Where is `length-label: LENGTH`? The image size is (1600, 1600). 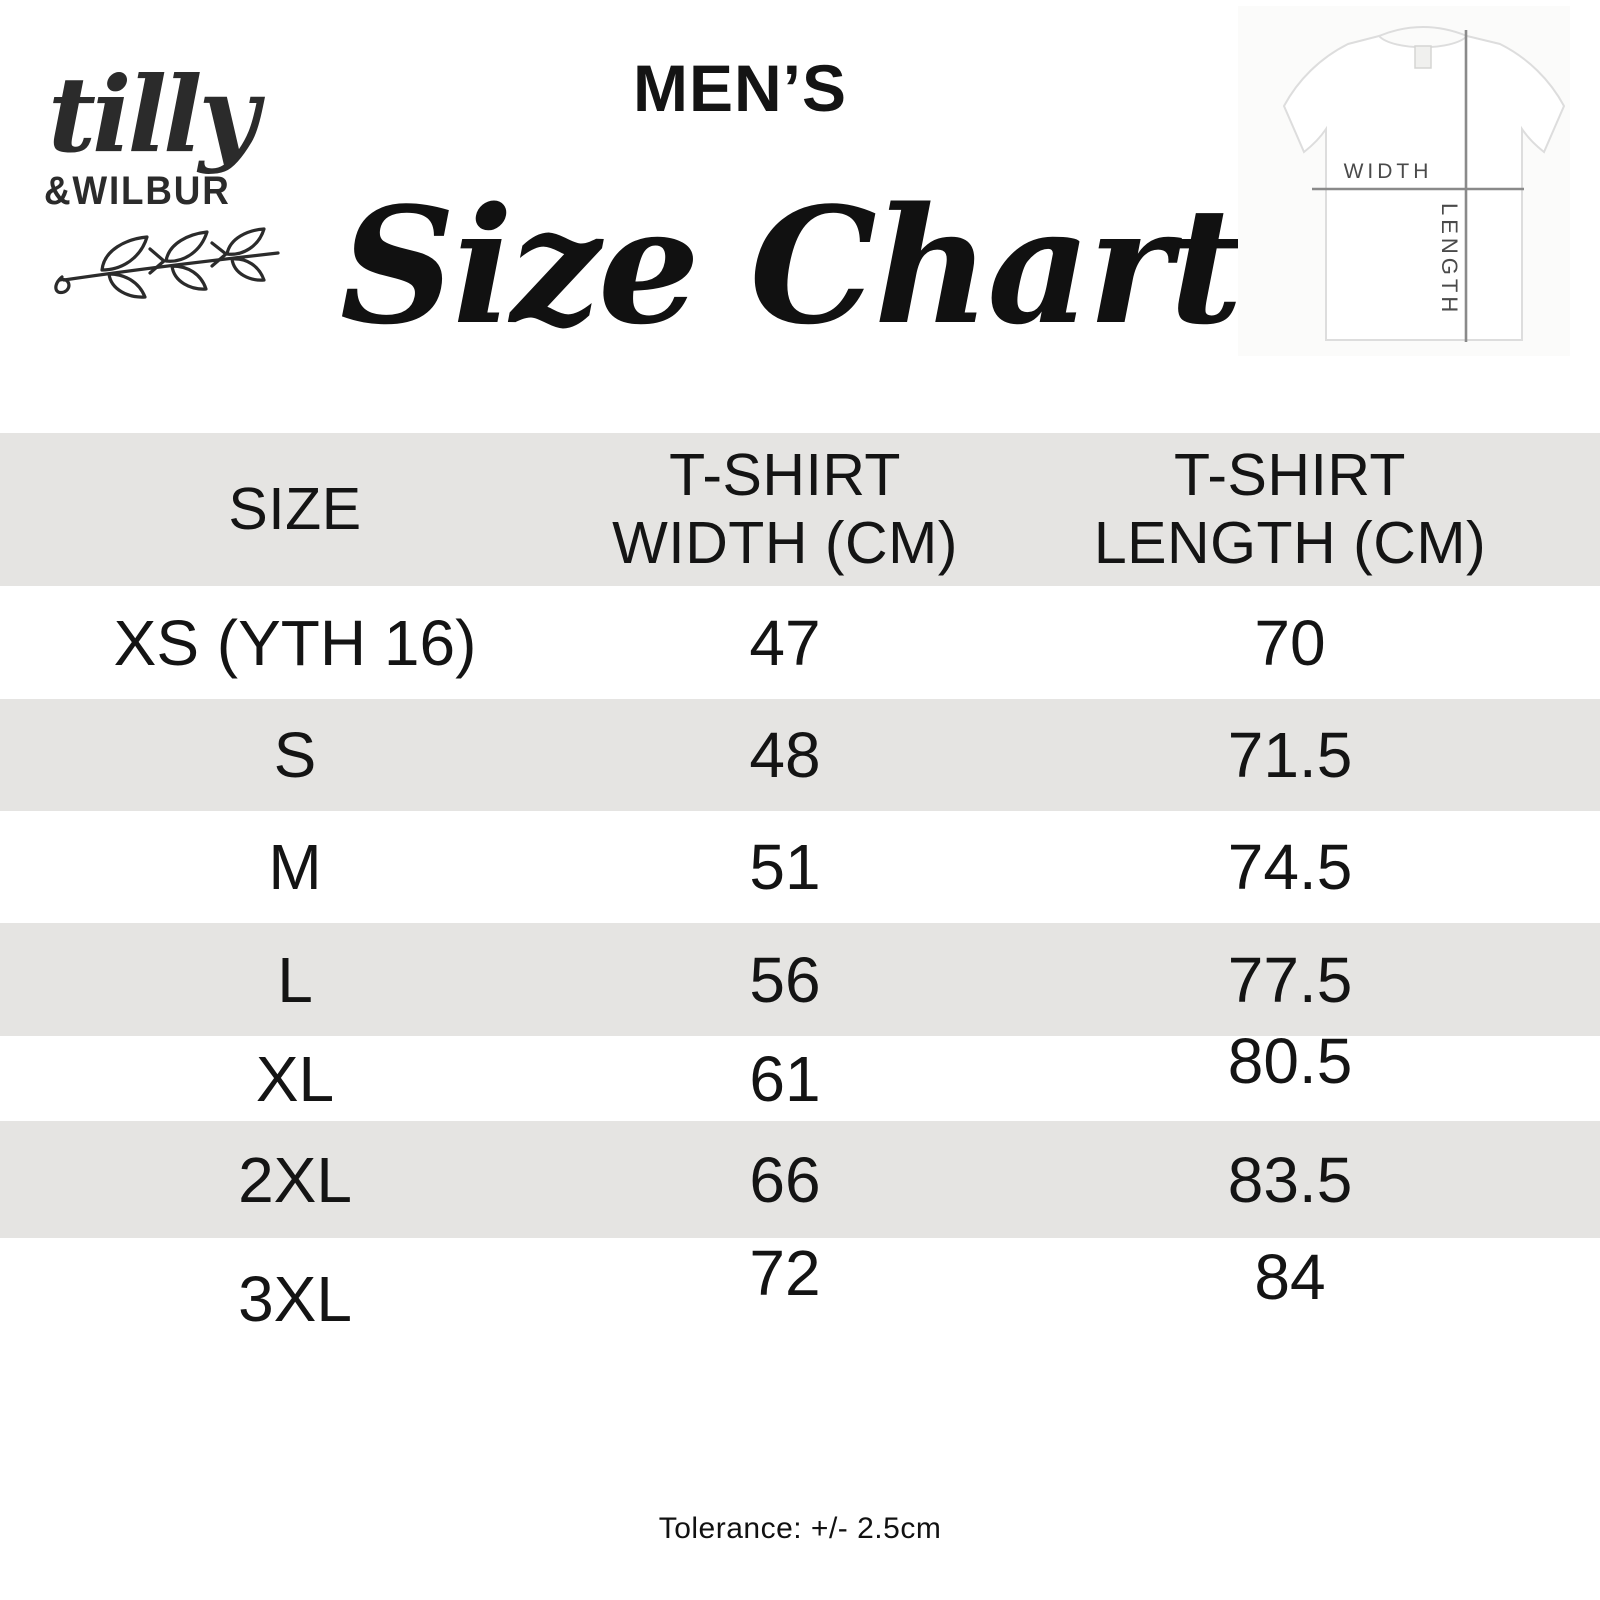 length-label: LENGTH is located at coordinates (1449, 259).